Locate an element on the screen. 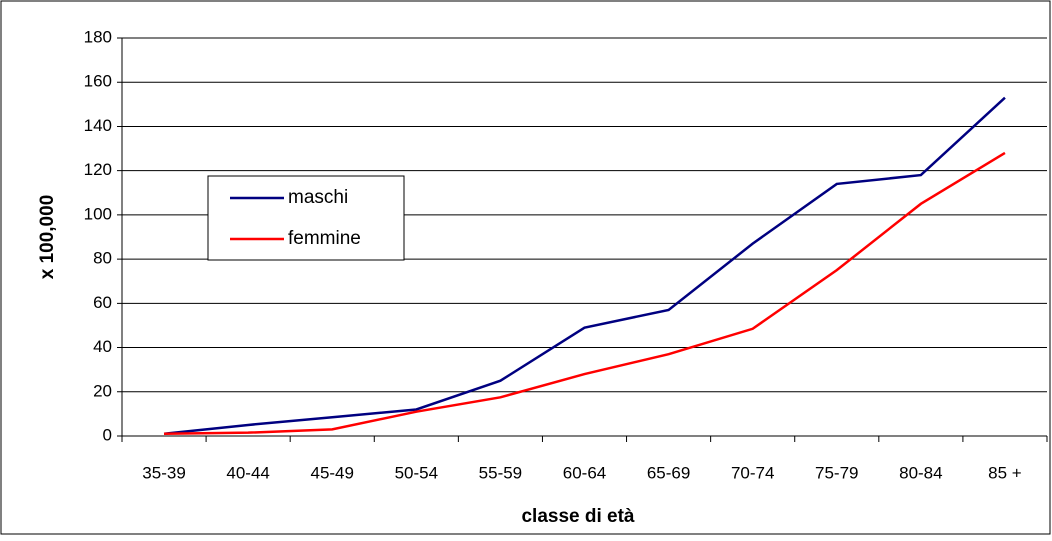 The image size is (1052, 541). y-tick-label: 140 is located at coordinates (98, 125).